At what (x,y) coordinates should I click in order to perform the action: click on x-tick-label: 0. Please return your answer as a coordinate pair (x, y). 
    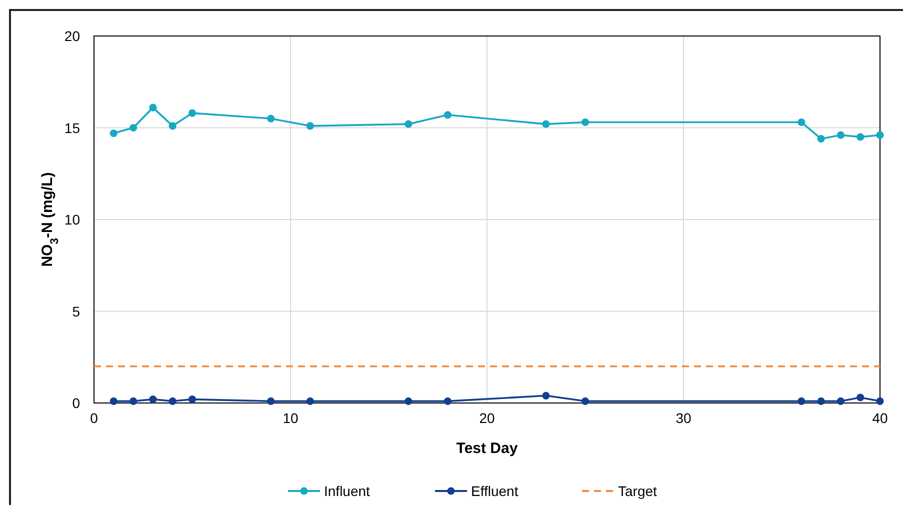
    Looking at the image, I should click on (94, 418).